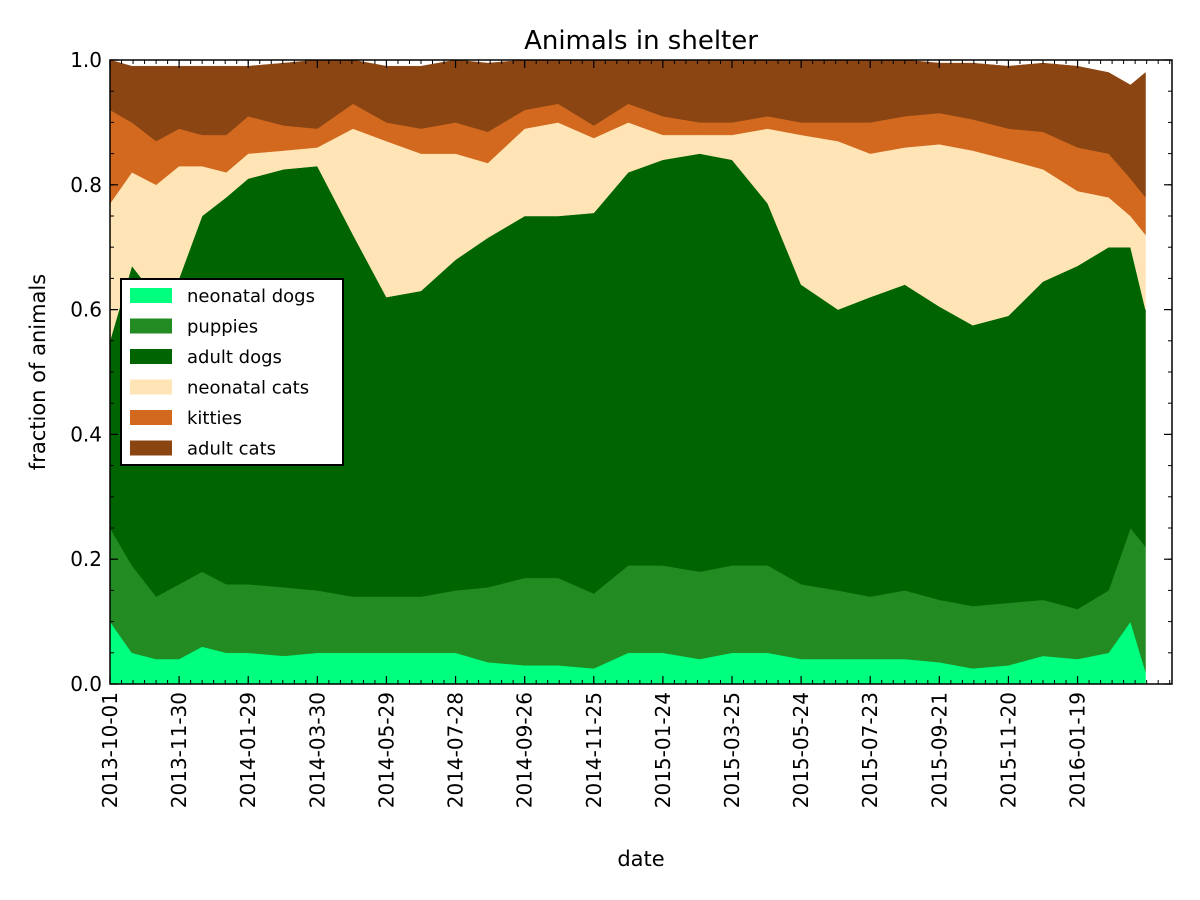  Describe the element at coordinates (151, 356) in the screenshot. I see `legend-swatch-adult-dogs` at that location.